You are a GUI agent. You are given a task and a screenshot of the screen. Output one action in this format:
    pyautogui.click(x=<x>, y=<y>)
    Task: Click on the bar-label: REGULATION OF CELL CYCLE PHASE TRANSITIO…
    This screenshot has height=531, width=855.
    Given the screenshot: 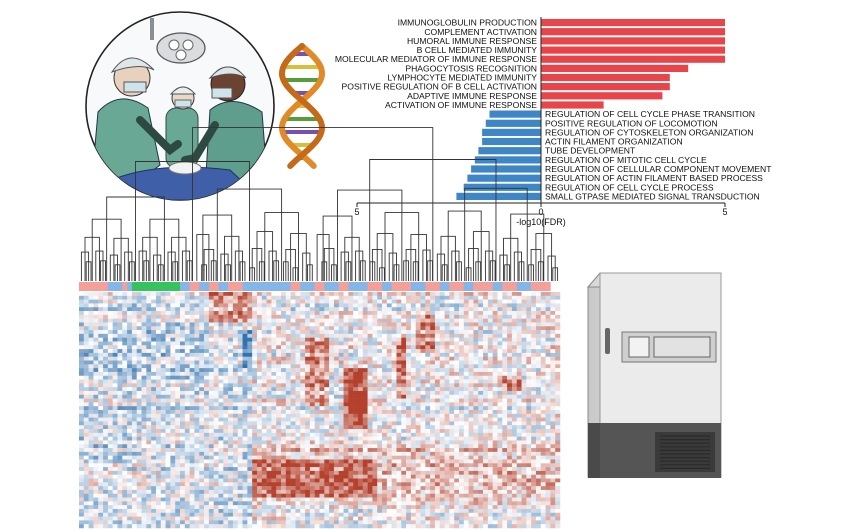 What is the action you would take?
    pyautogui.click(x=650, y=114)
    